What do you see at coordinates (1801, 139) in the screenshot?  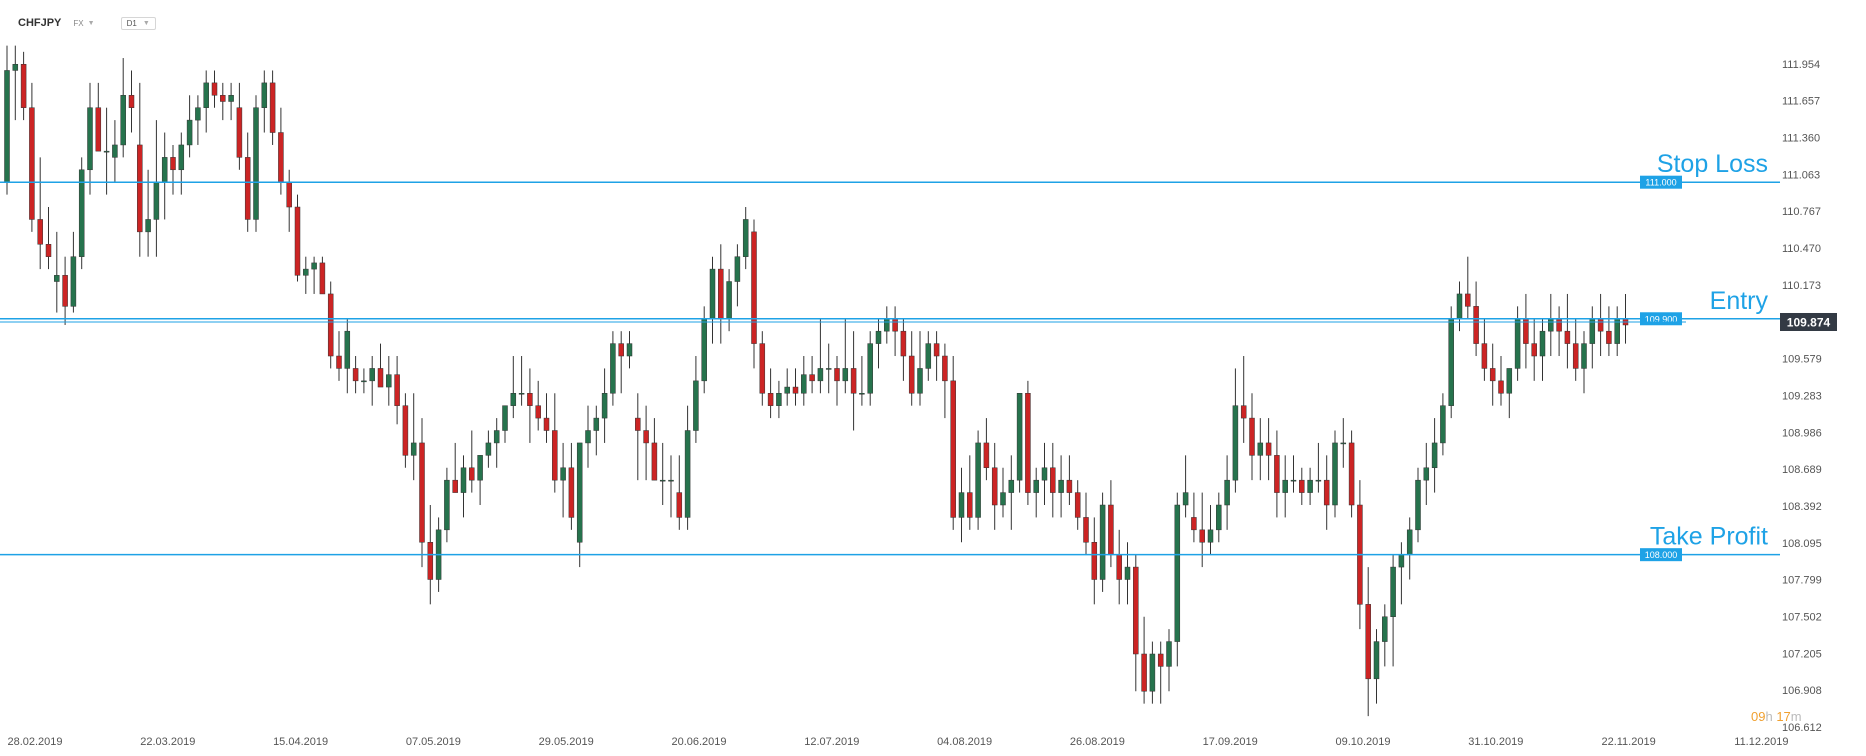 I see `y-tick-label: 111.360` at bounding box center [1801, 139].